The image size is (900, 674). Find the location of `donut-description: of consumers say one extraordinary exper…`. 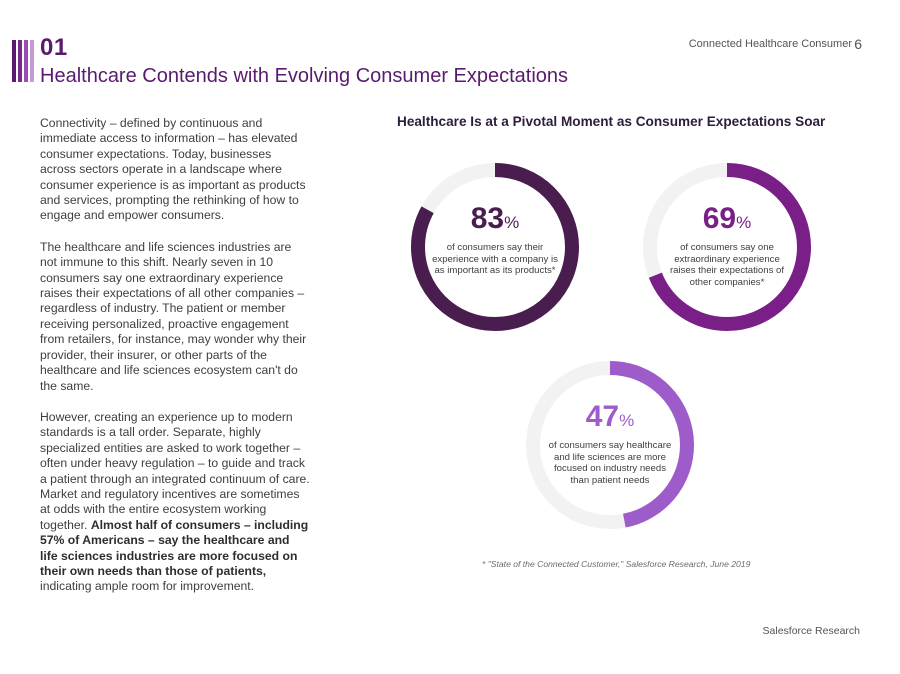

donut-description: of consumers say one extraordinary exper… is located at coordinates (727, 265).